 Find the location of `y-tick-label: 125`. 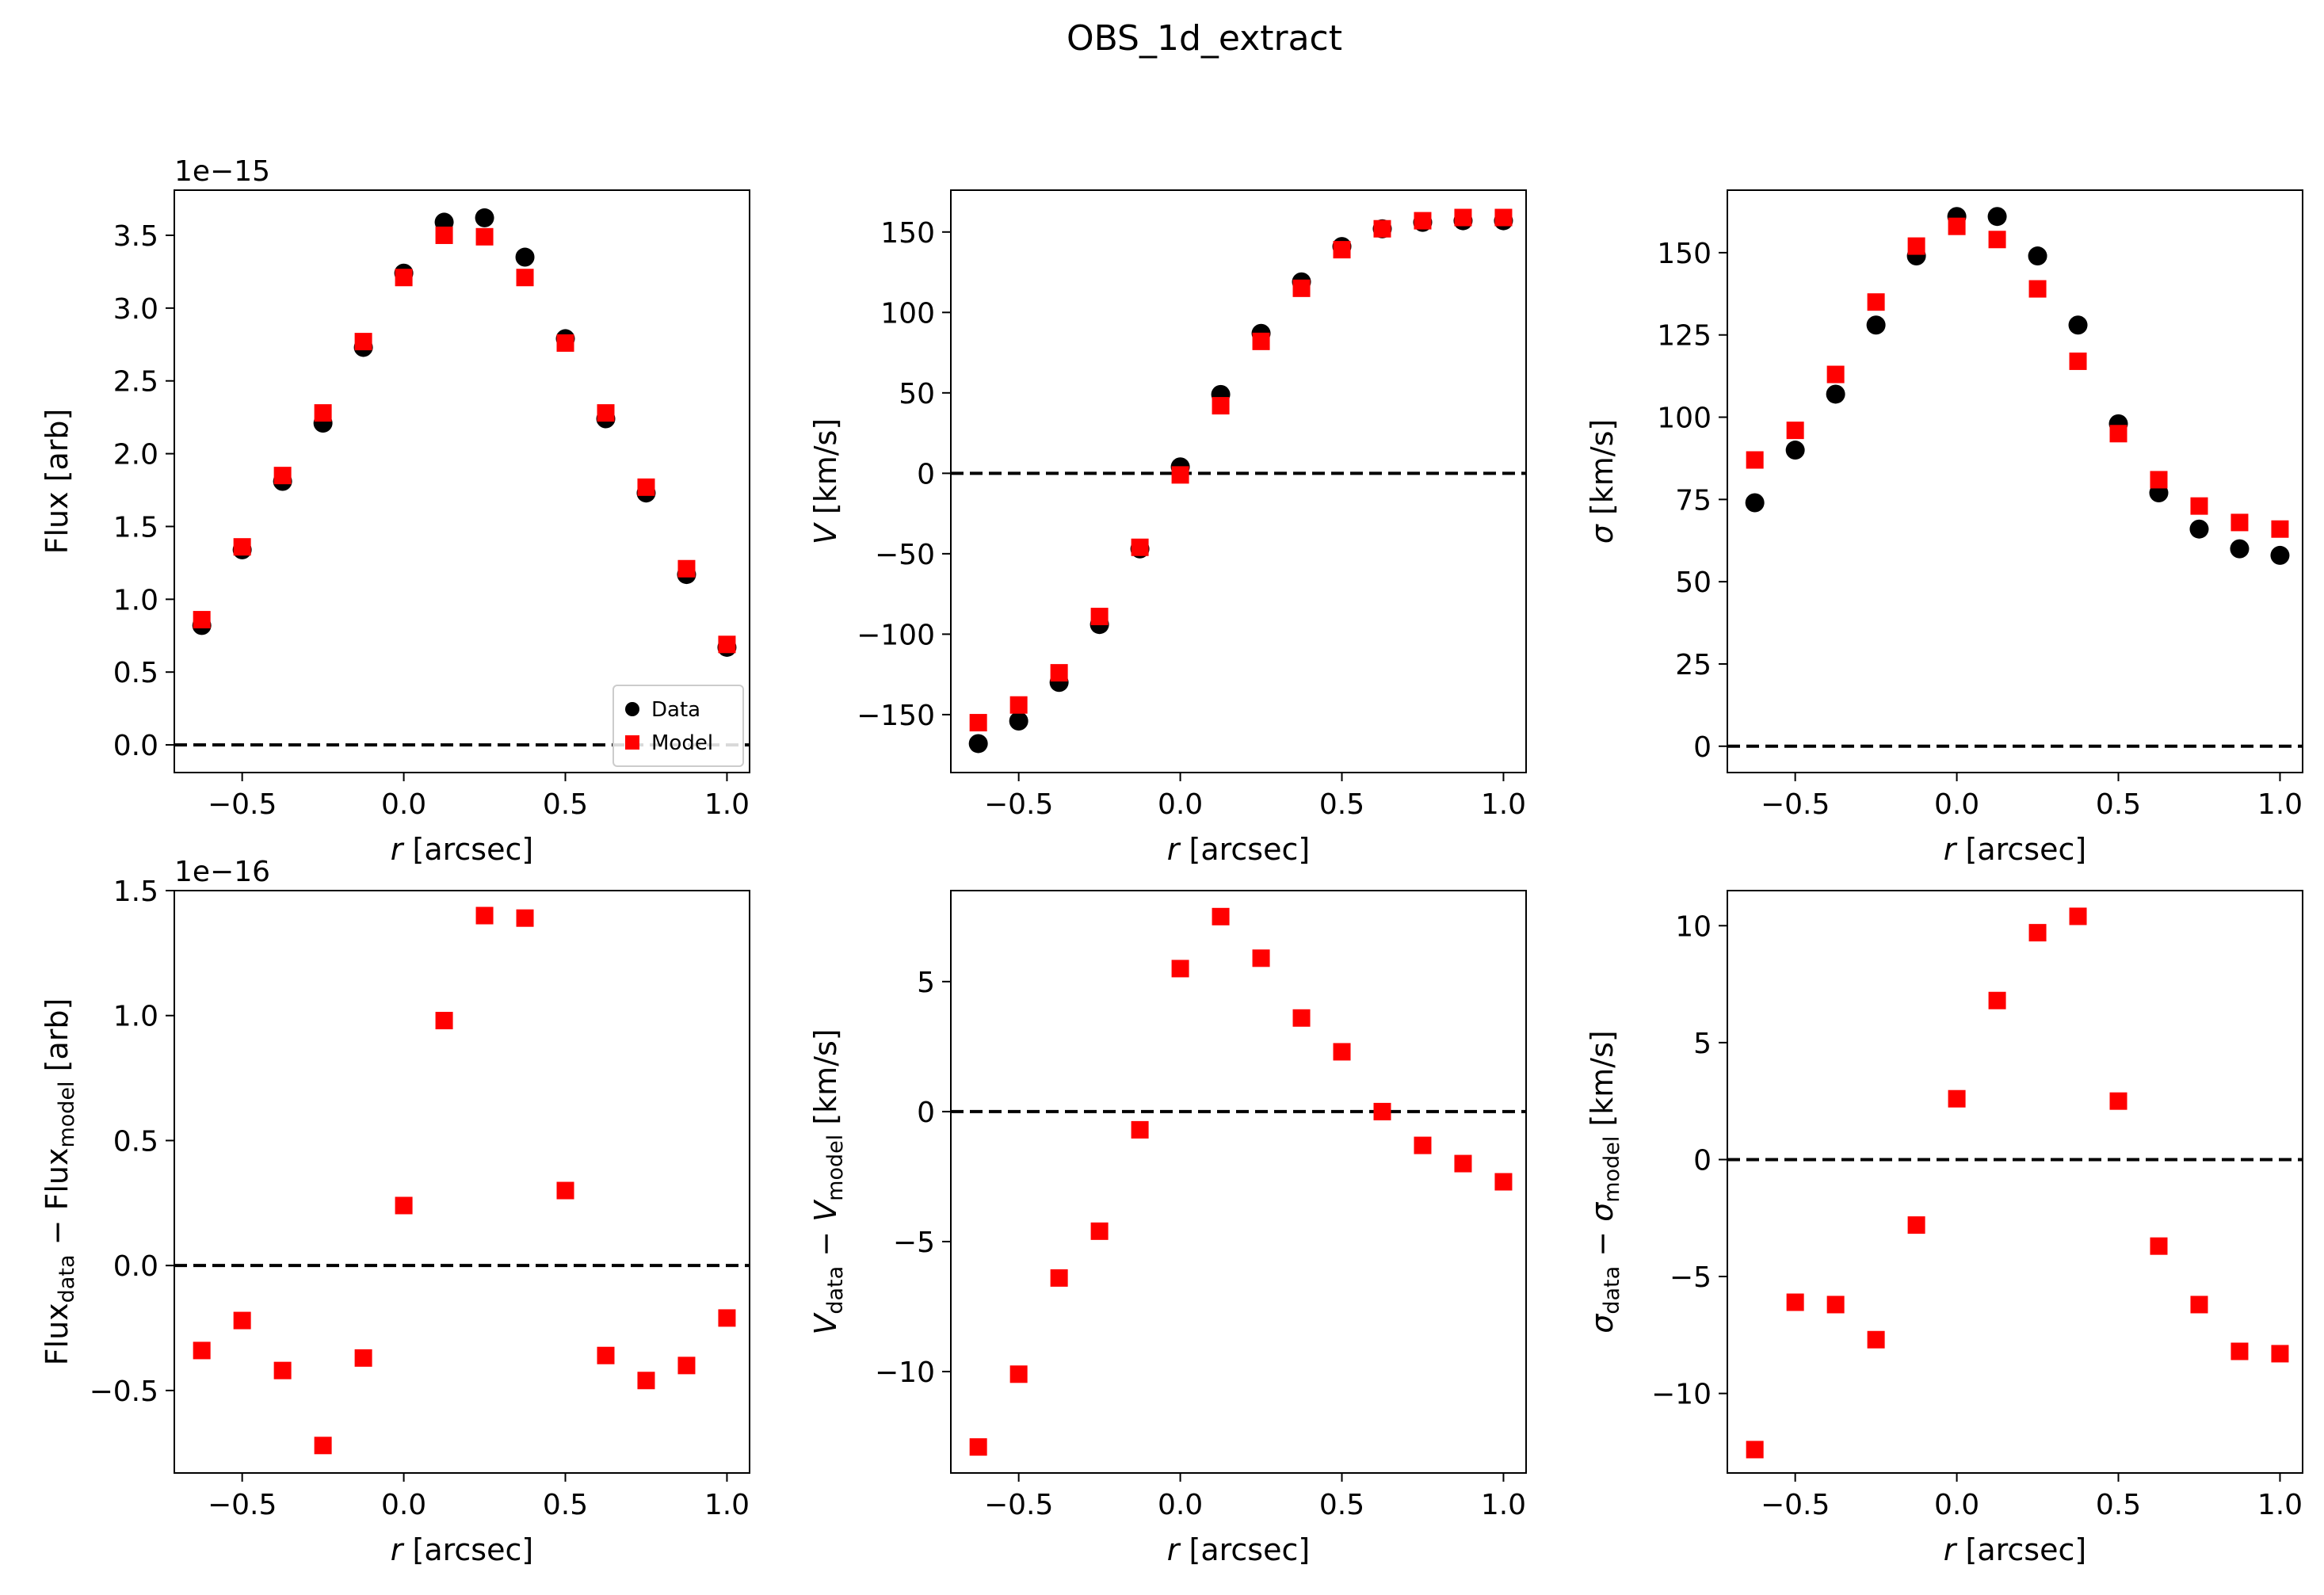

y-tick-label: 125 is located at coordinates (1684, 337).